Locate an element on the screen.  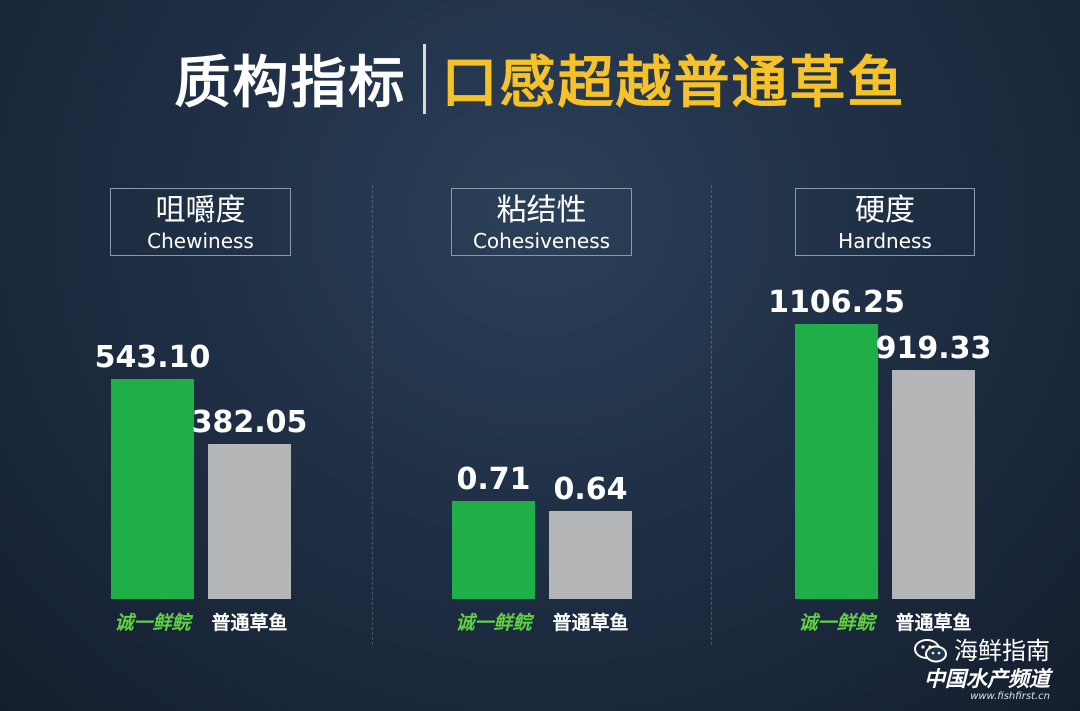
panel-header: 粘结性 Cohesiveness is located at coordinates (541, 222).